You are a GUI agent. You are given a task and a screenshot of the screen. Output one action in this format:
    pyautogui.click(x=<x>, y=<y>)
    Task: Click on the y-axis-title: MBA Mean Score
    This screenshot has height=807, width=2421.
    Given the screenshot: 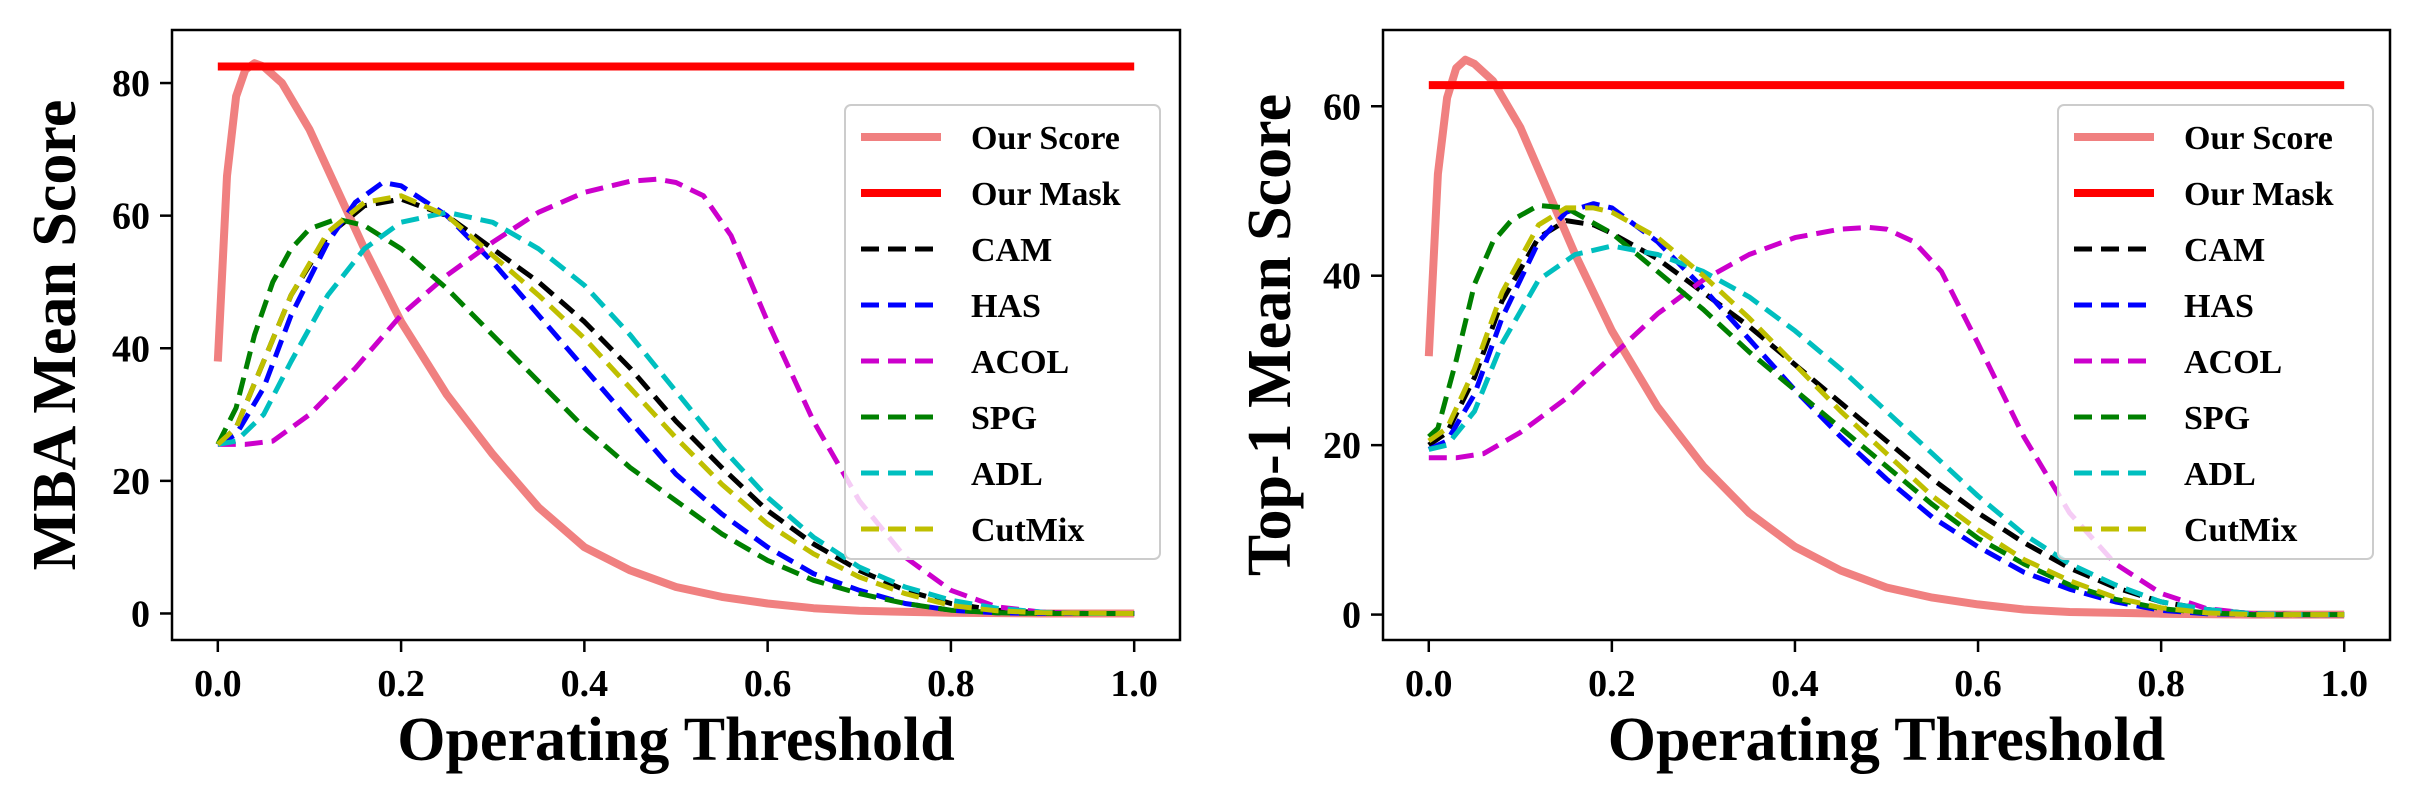 What is the action you would take?
    pyautogui.click(x=55, y=335)
    